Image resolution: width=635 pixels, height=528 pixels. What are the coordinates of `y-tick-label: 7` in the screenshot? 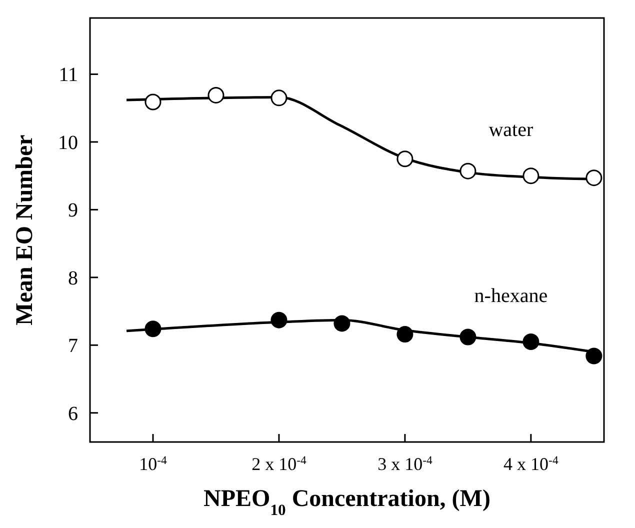 It's located at (73, 346).